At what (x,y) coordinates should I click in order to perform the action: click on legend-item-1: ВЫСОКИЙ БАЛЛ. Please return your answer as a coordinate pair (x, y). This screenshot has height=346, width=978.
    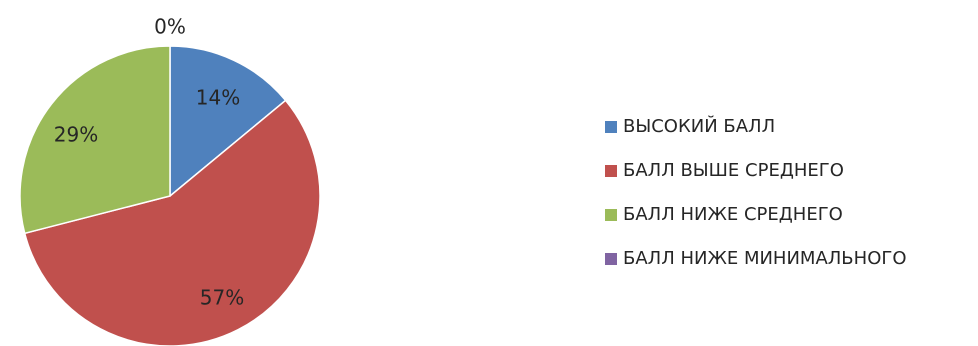
    Looking at the image, I should click on (690, 126).